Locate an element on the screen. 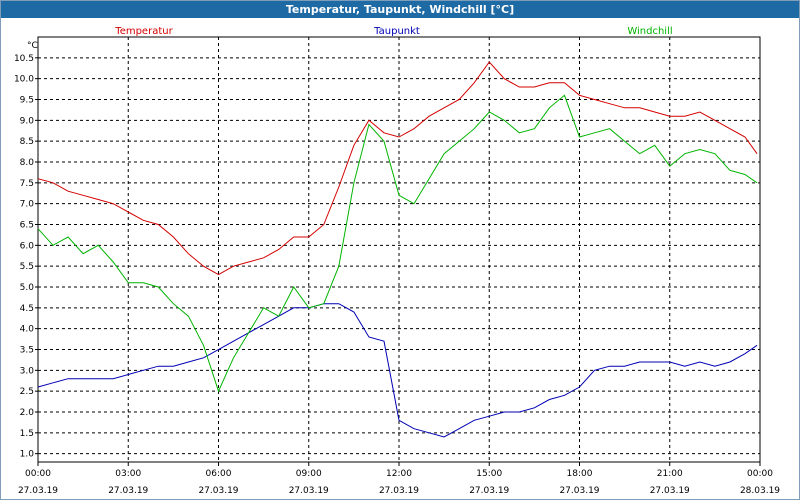 This screenshot has width=800, height=500. y-tick-label: 1.5 is located at coordinates (27, 434).